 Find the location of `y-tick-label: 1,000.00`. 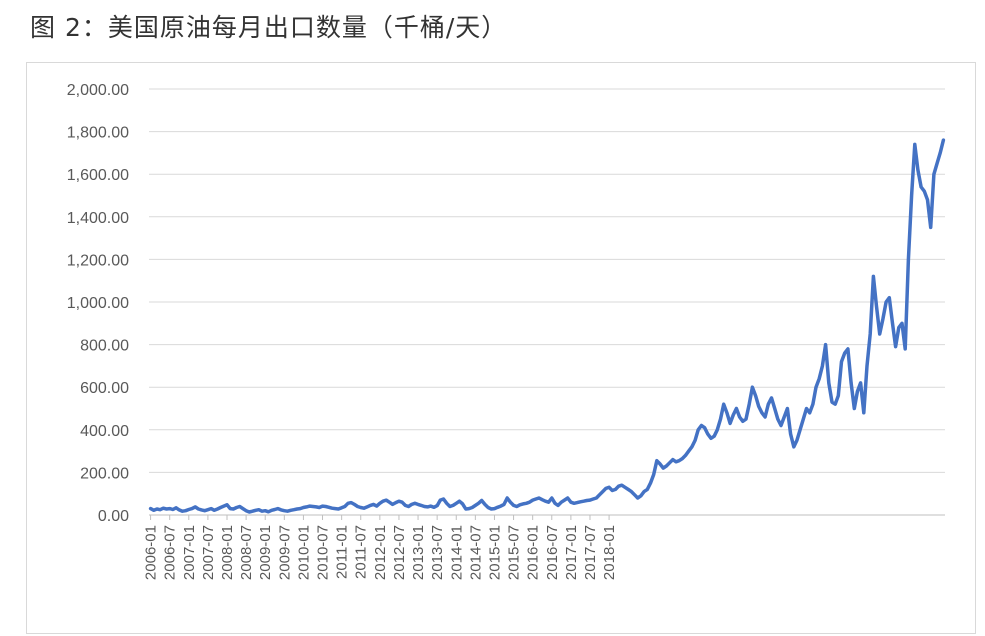

y-tick-label: 1,000.00 is located at coordinates (98, 303).